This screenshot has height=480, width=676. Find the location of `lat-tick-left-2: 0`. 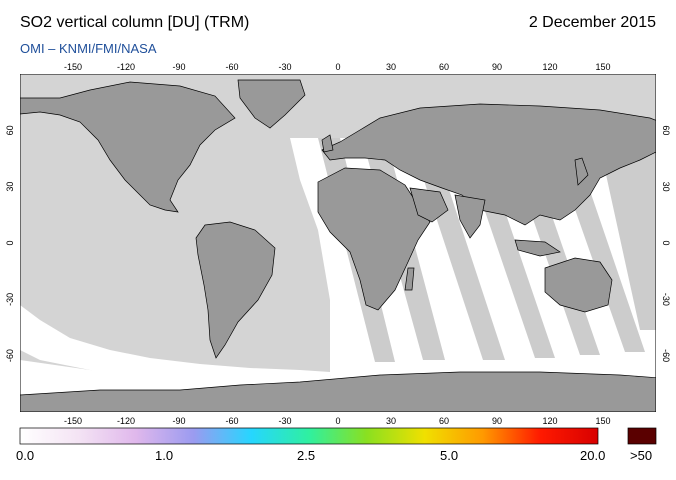

lat-tick-left-2: 0 is located at coordinates (10, 242).